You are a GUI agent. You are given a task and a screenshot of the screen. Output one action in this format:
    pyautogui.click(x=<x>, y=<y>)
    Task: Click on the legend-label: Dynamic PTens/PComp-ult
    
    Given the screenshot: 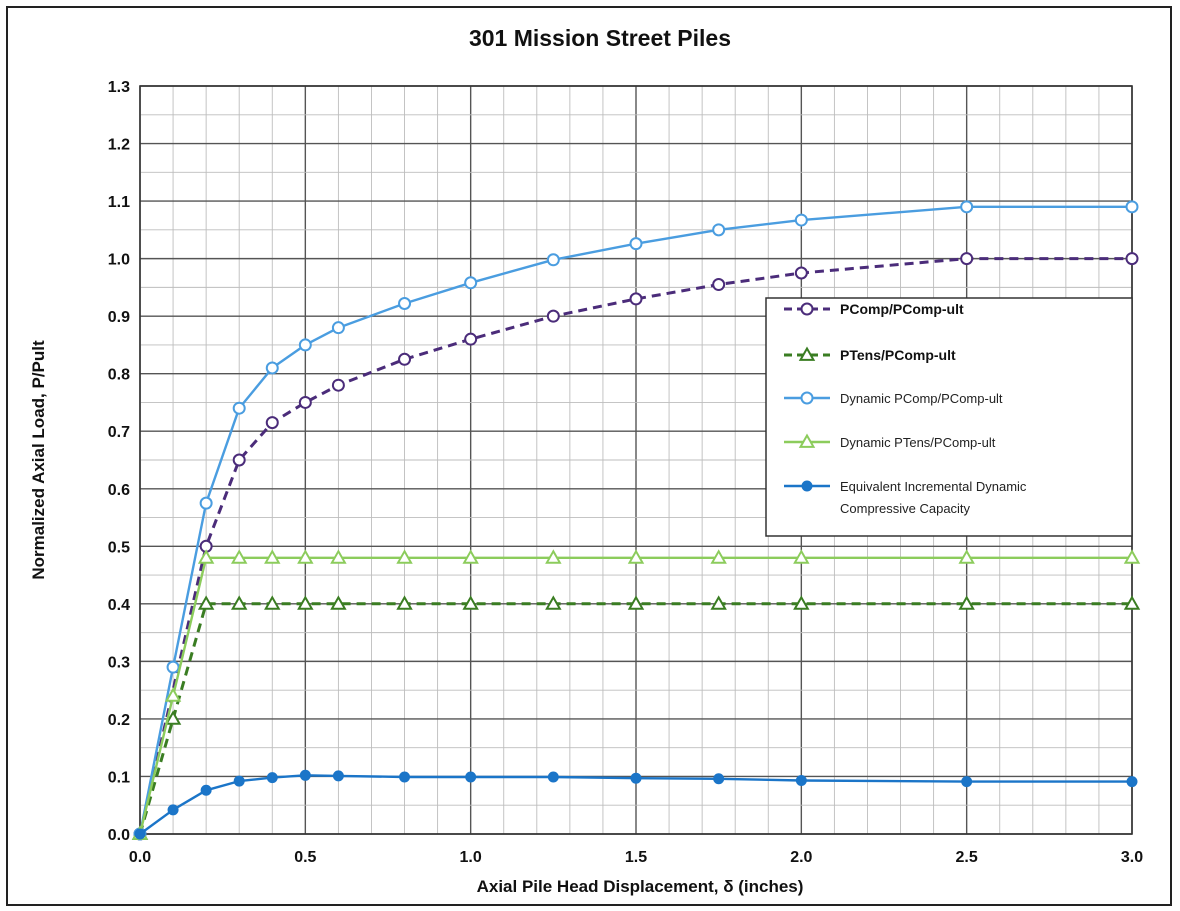 What is the action you would take?
    pyautogui.click(x=918, y=442)
    